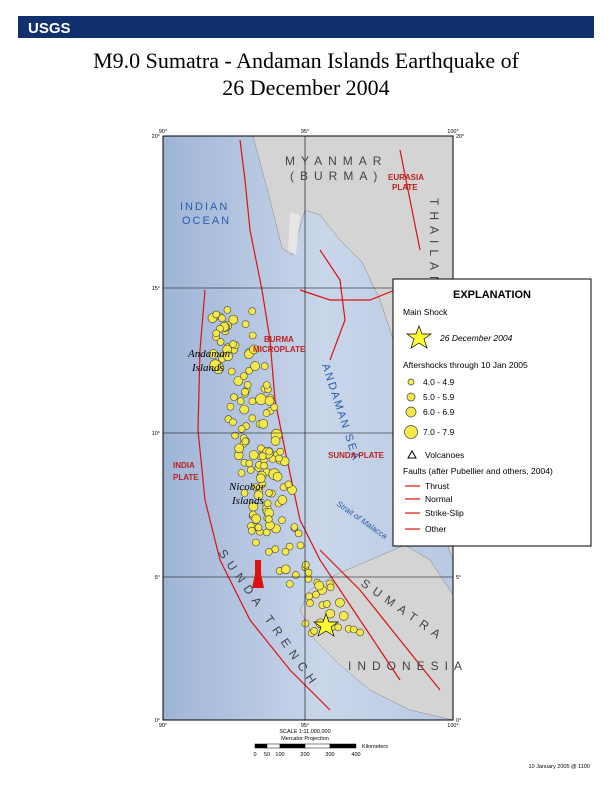  Describe the element at coordinates (476, 338) in the screenshot. I see `legend-text: 26 December 2004` at that location.